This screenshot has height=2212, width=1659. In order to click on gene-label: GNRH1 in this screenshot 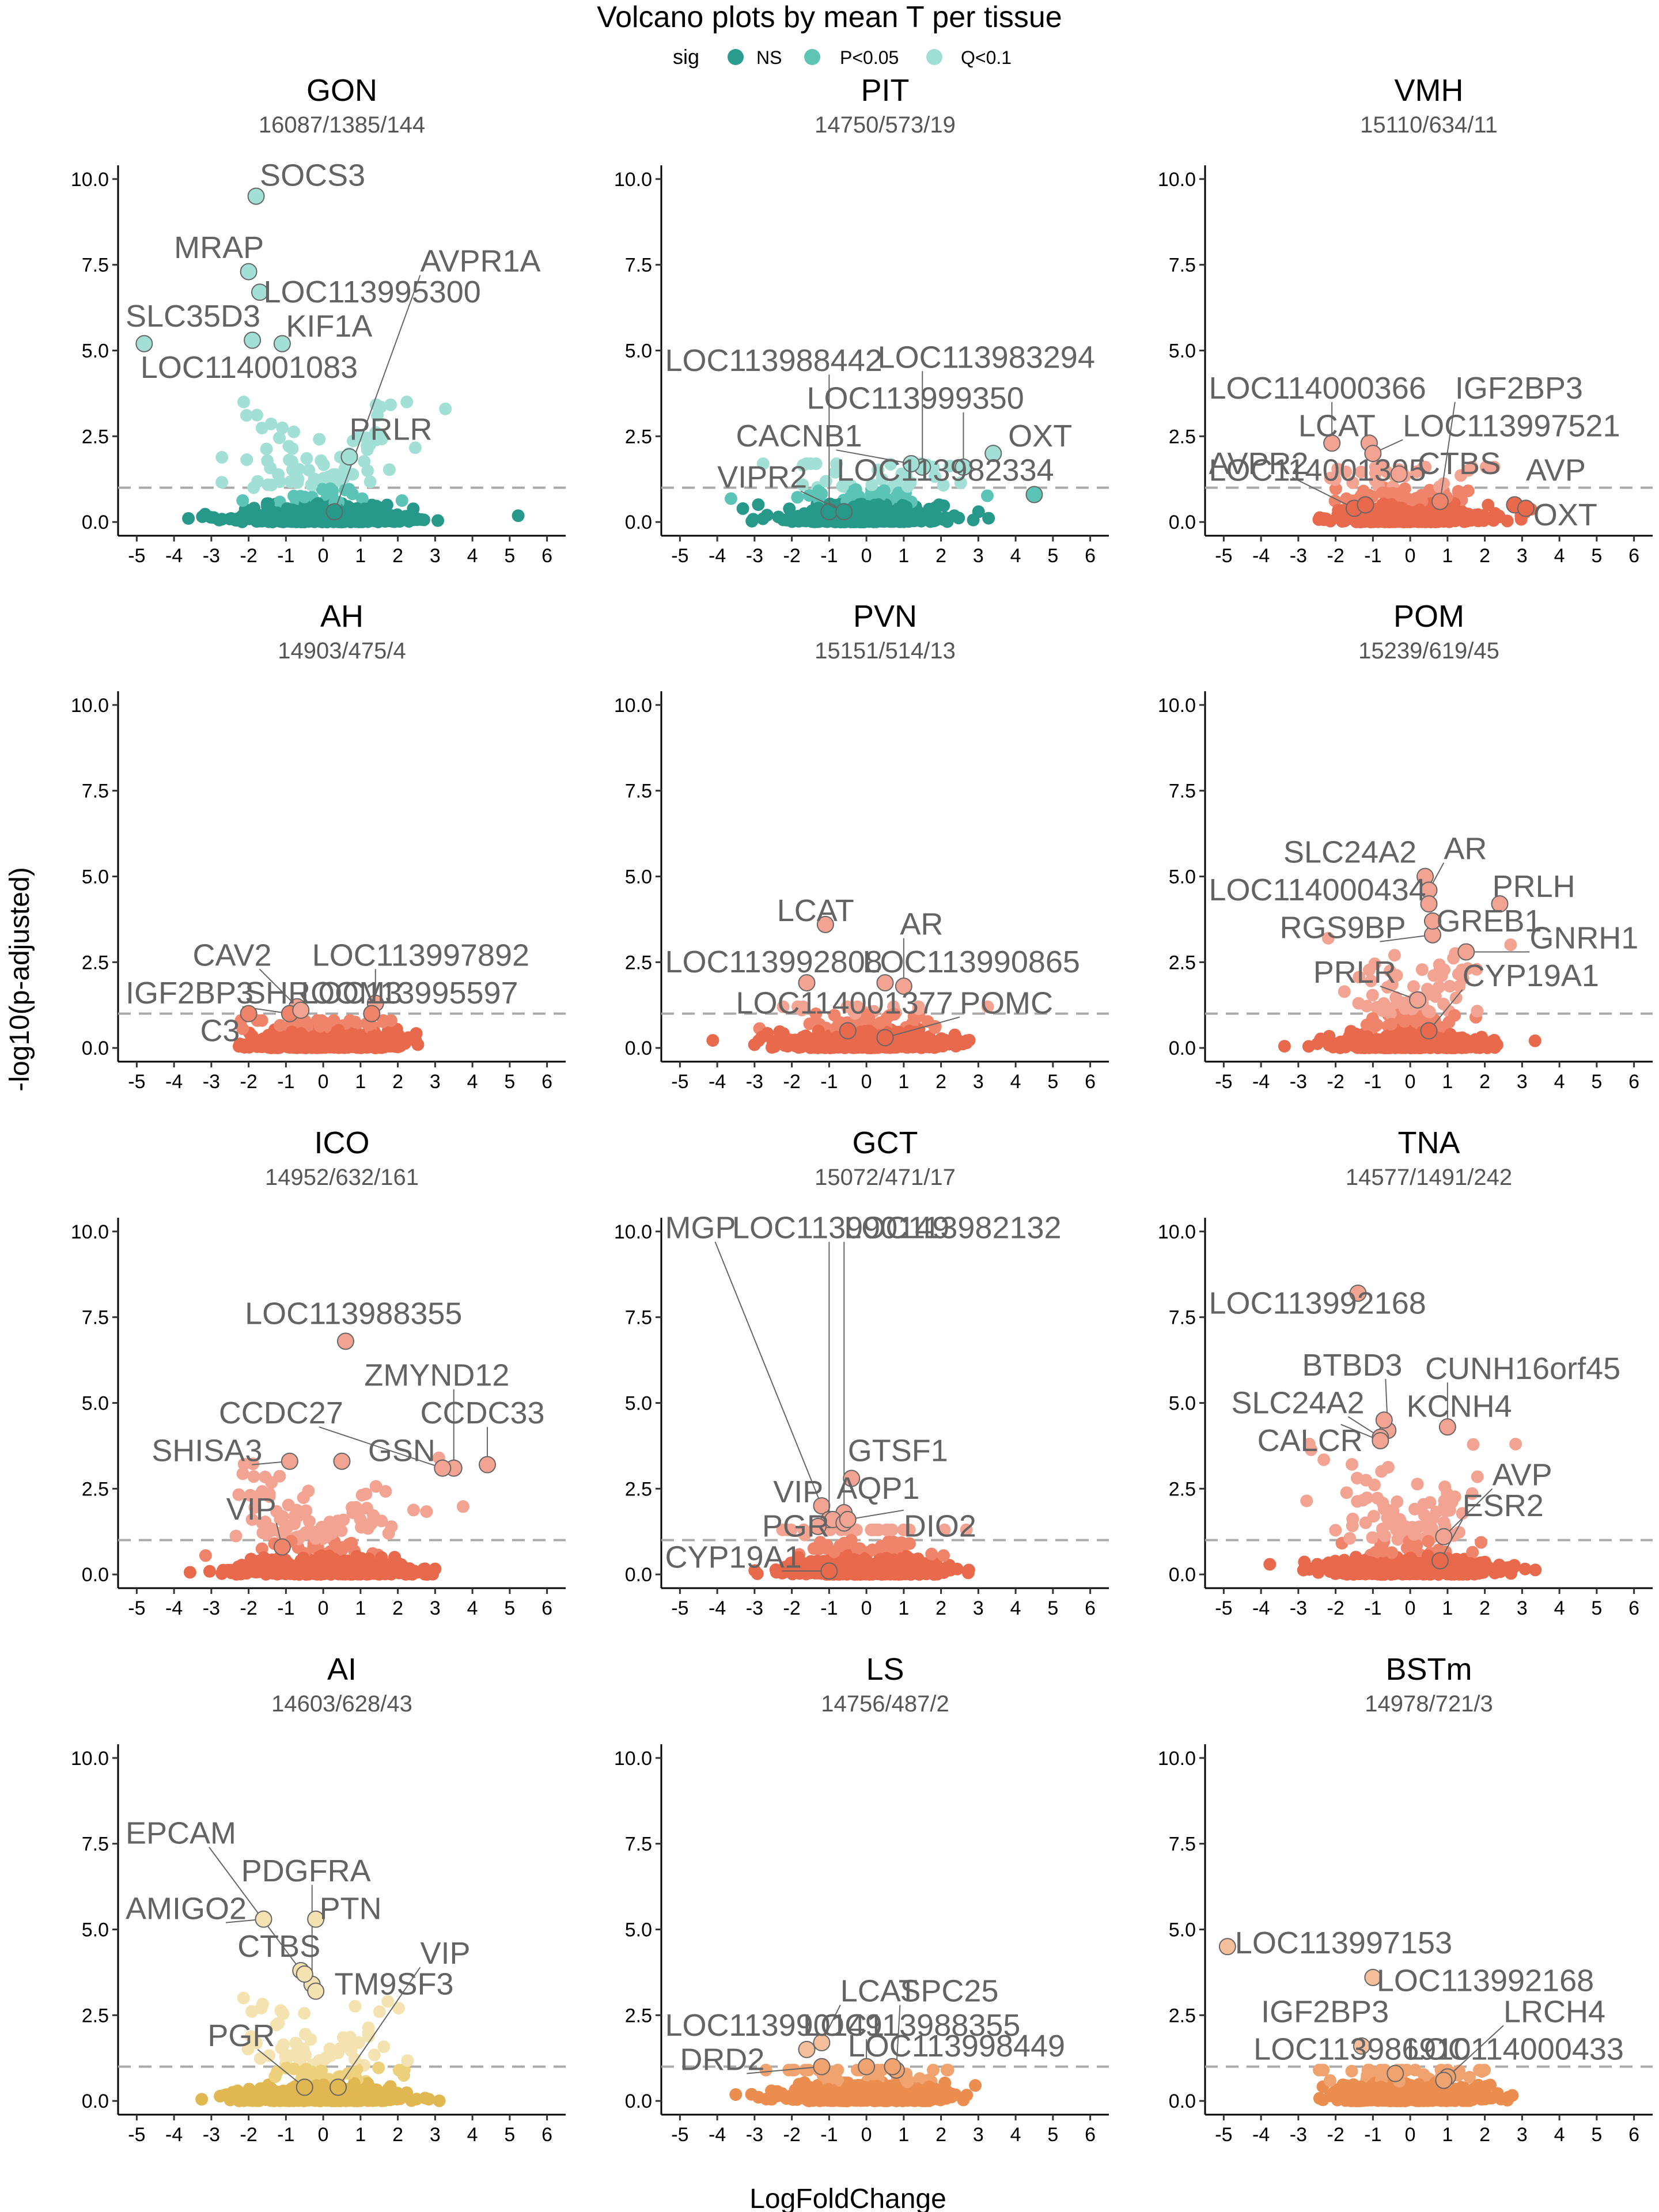, I will do `click(1583, 938)`.